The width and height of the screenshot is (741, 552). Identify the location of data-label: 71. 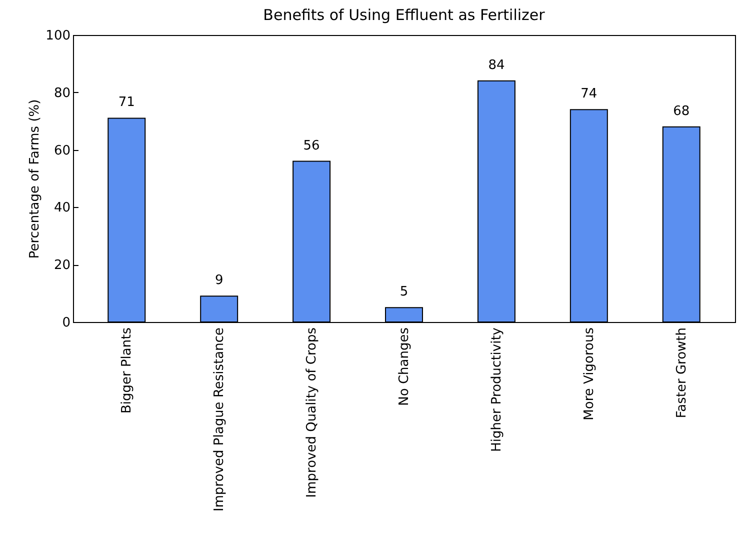
(126, 102).